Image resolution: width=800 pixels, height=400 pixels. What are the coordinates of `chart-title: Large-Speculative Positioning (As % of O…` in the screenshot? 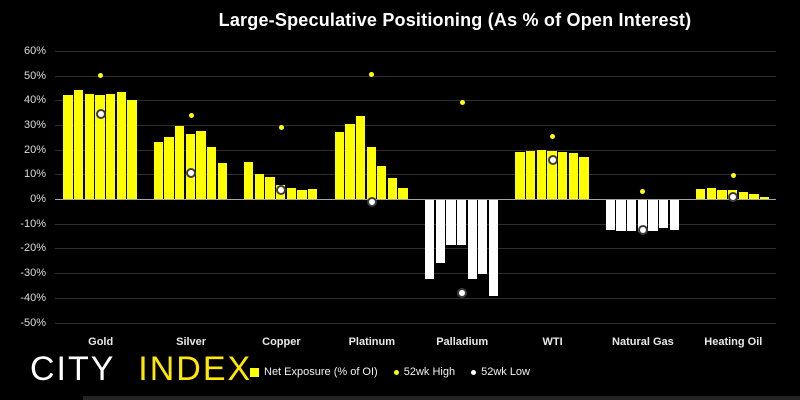 It's located at (455, 20).